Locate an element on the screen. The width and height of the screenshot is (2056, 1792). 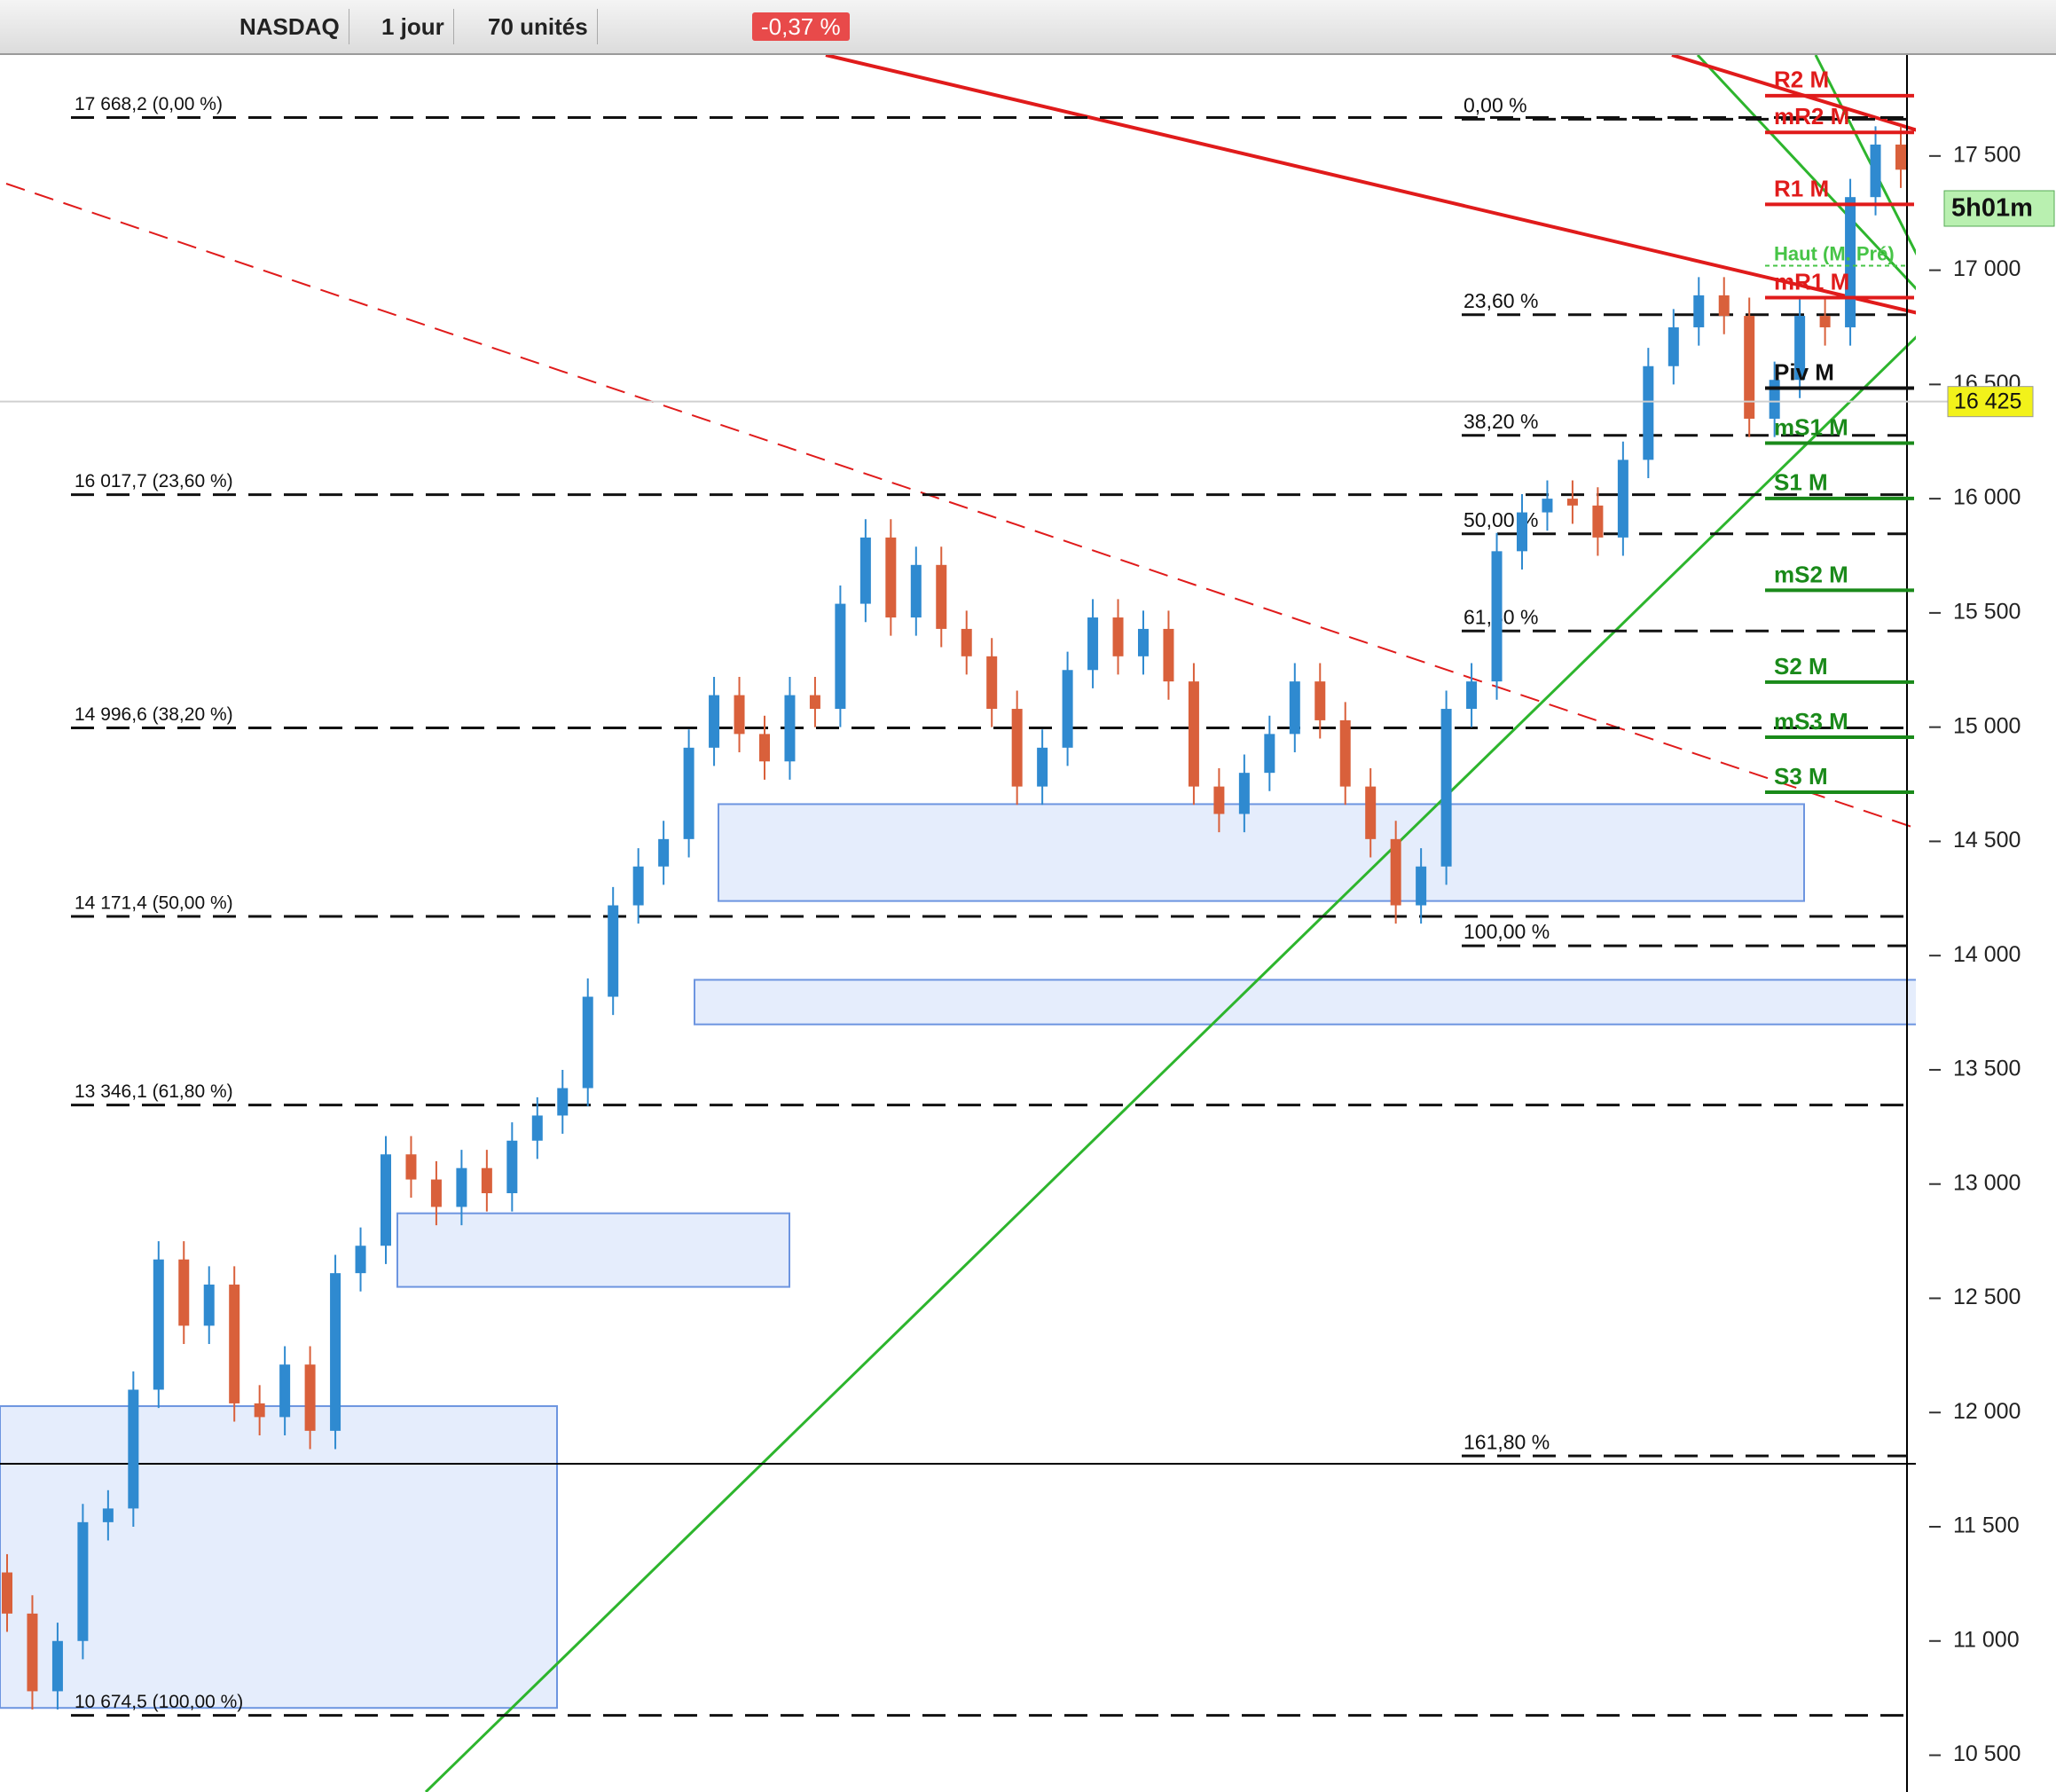
symbol: NASDAQ is located at coordinates (259, 26).